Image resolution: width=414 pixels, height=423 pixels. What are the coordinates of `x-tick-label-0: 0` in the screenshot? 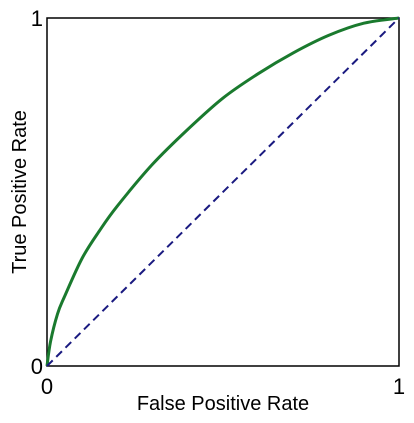 It's located at (47, 386).